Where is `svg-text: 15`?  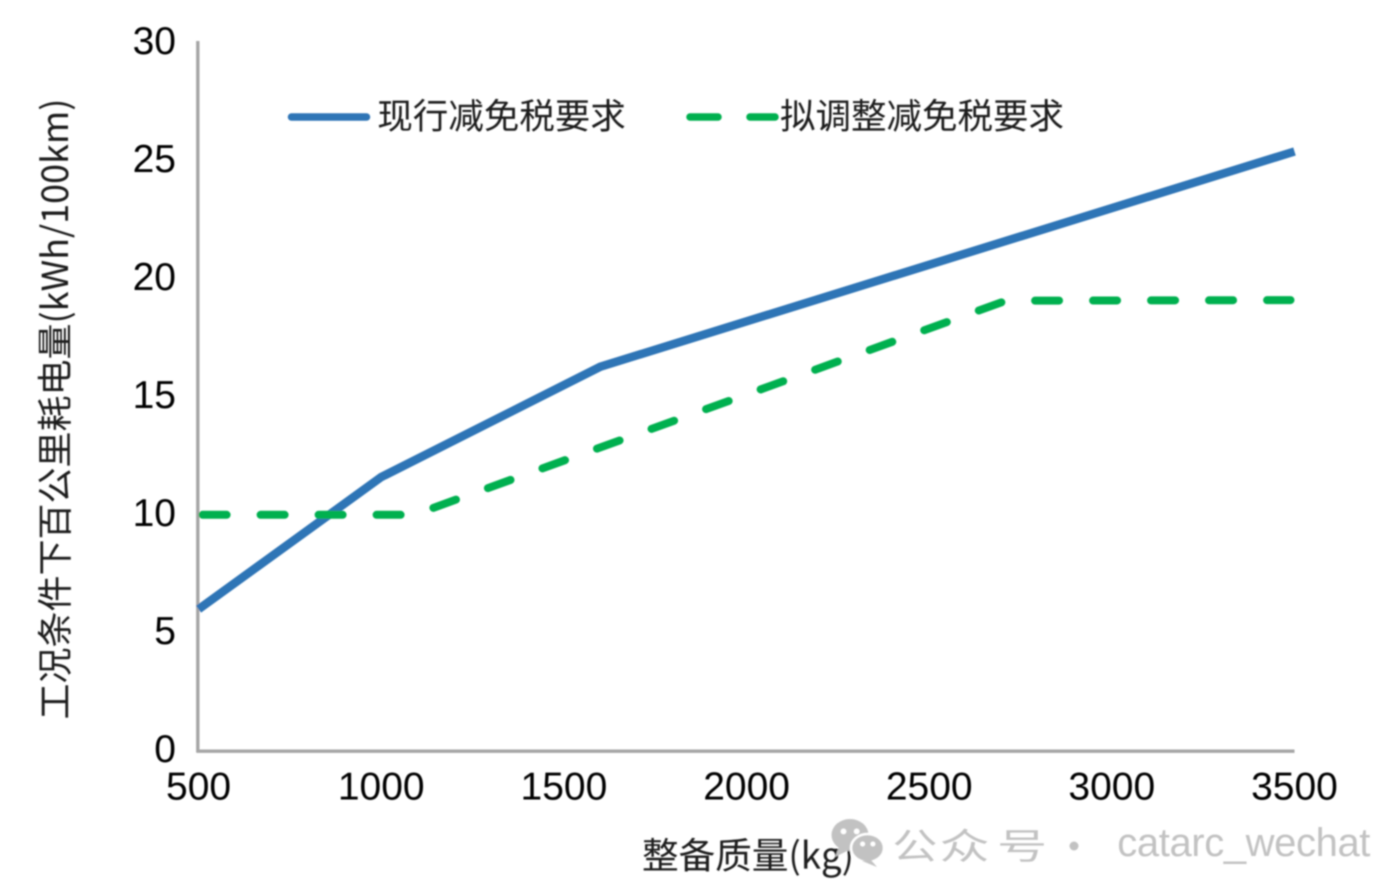
svg-text: 15 is located at coordinates (154, 395).